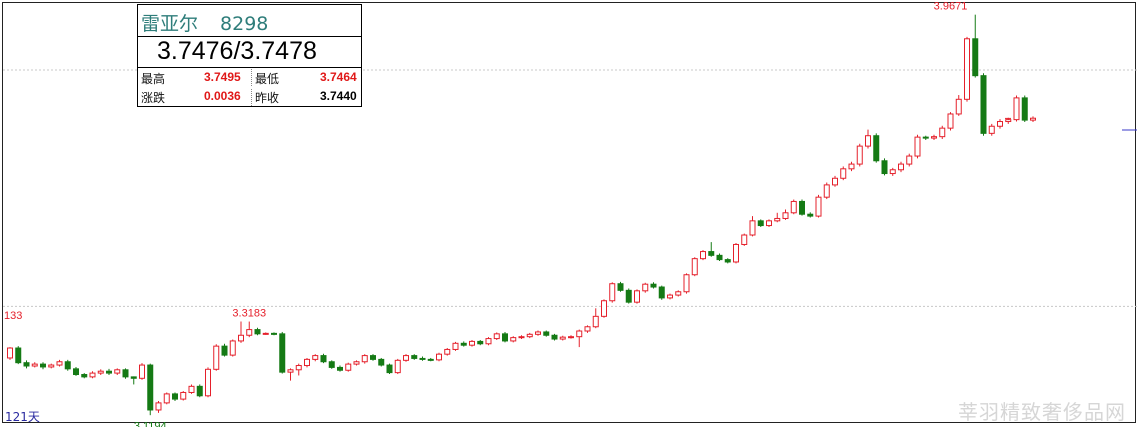 Image resolution: width=1140 pixels, height=427 pixels. Describe the element at coordinates (170, 24) in the screenshot. I see `instrument-name: 雷亚尔` at that location.